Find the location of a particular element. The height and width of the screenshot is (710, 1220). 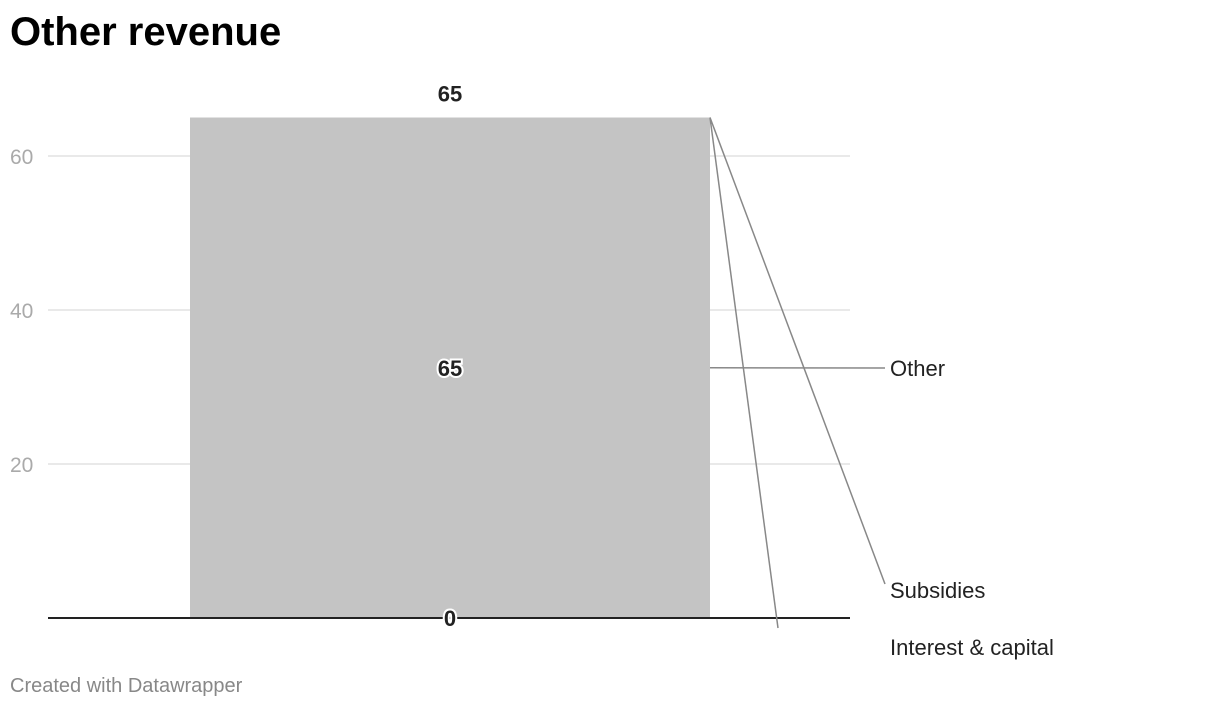

y-tick-label: 20 is located at coordinates (21, 465).